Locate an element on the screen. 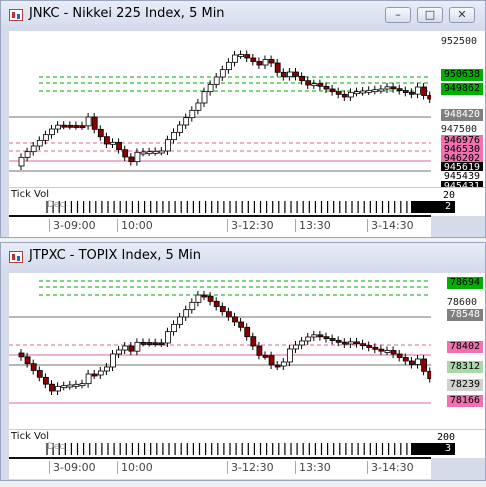 The height and width of the screenshot is (487, 486). maximize-button: □ is located at coordinates (430, 15).